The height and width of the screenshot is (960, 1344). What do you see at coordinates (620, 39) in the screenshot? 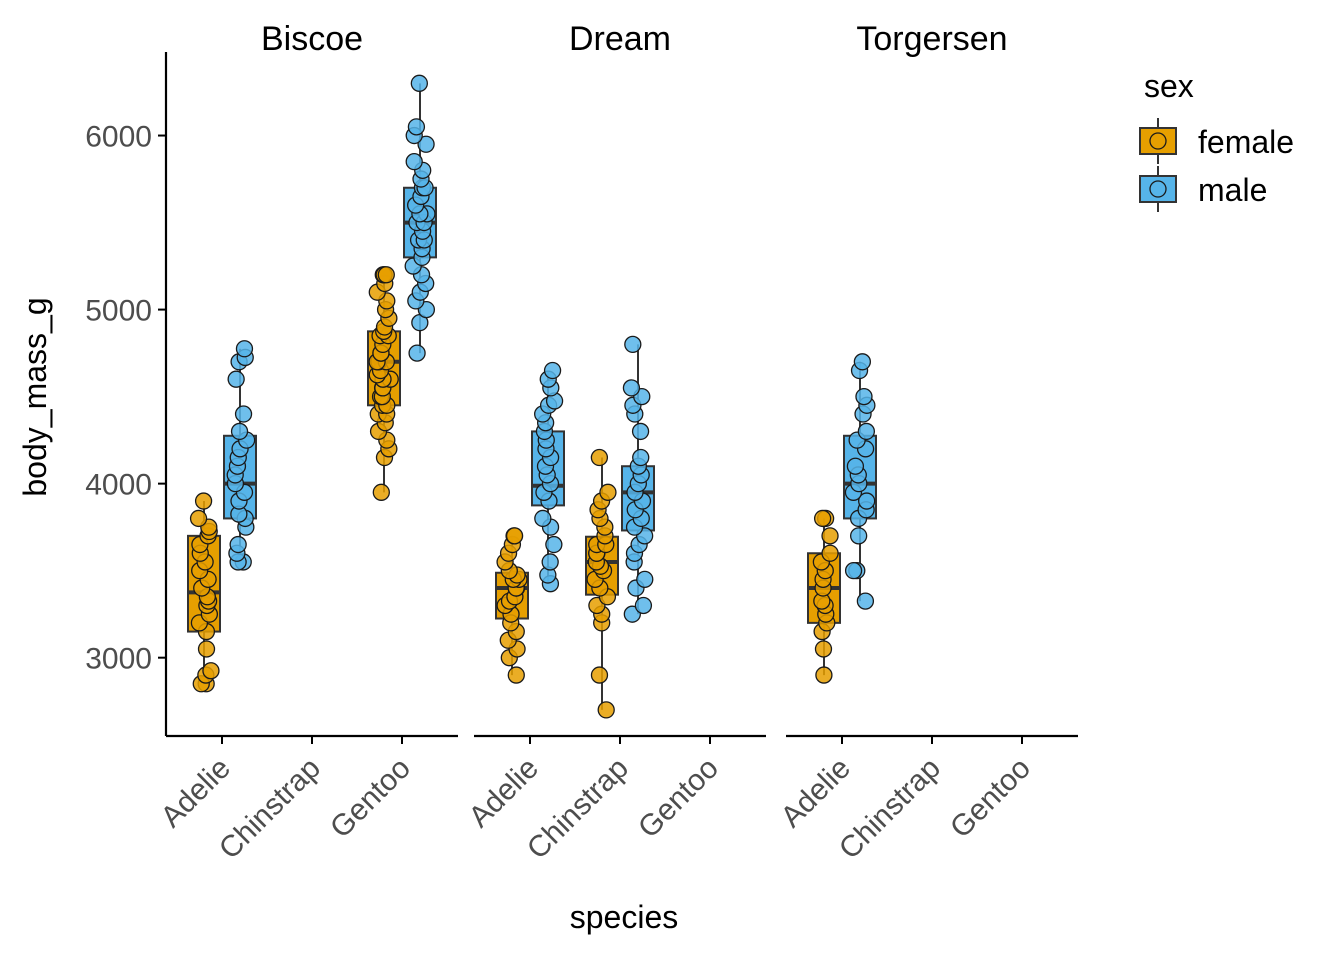
I see `facet-strip-label: Dream` at bounding box center [620, 39].